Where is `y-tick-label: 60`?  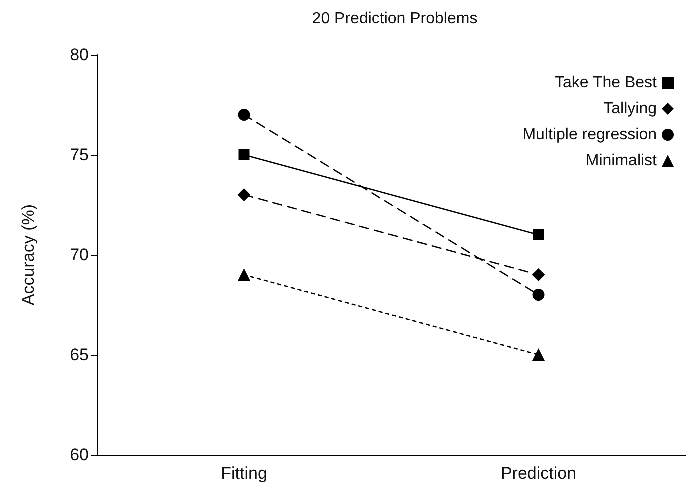 y-tick-label: 60 is located at coordinates (79, 455).